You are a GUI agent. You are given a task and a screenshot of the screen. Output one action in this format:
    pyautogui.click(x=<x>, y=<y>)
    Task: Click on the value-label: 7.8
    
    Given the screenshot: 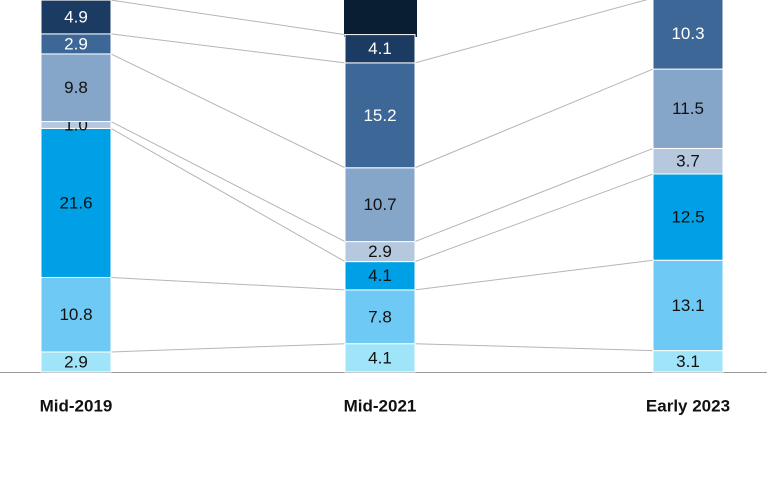 What is the action you would take?
    pyautogui.click(x=380, y=316)
    